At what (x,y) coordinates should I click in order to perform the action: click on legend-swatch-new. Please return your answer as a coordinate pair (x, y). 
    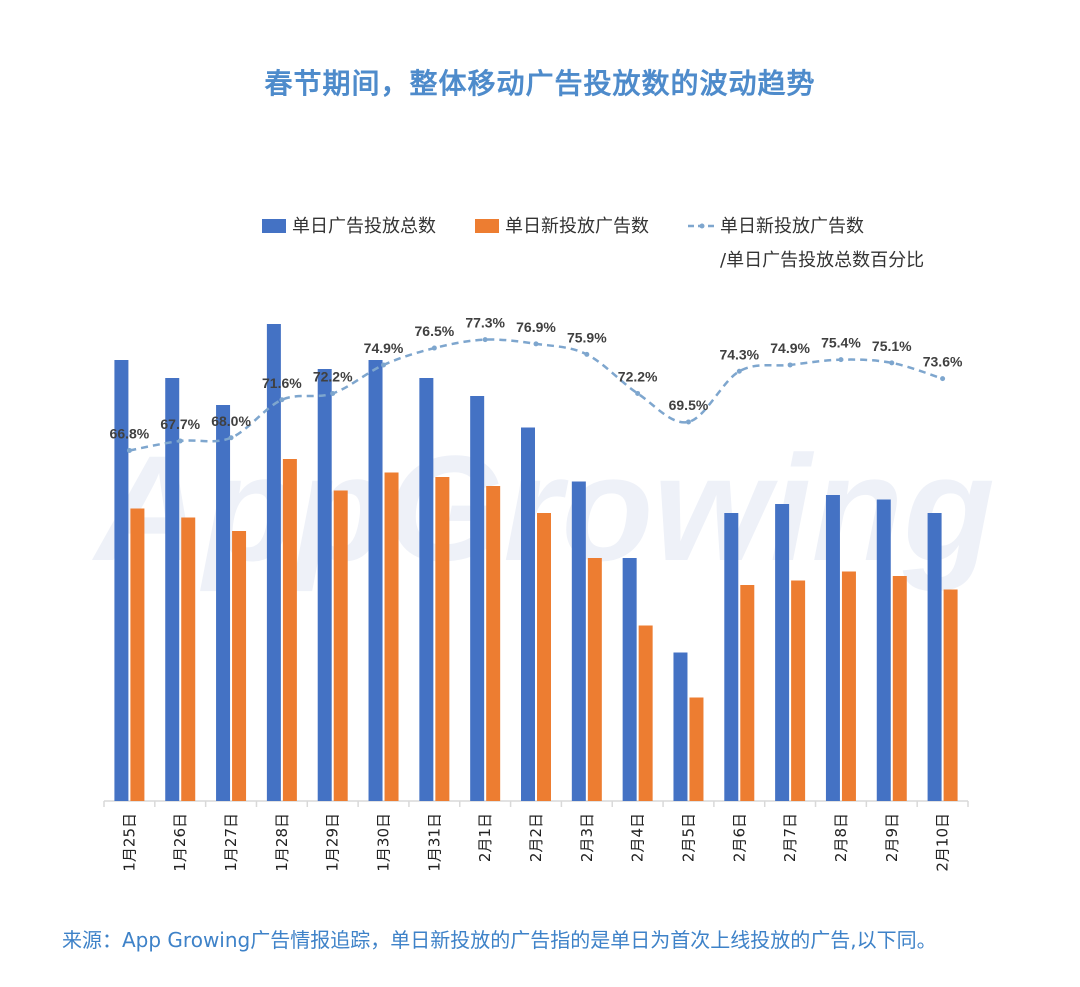
    Looking at the image, I should click on (487, 226).